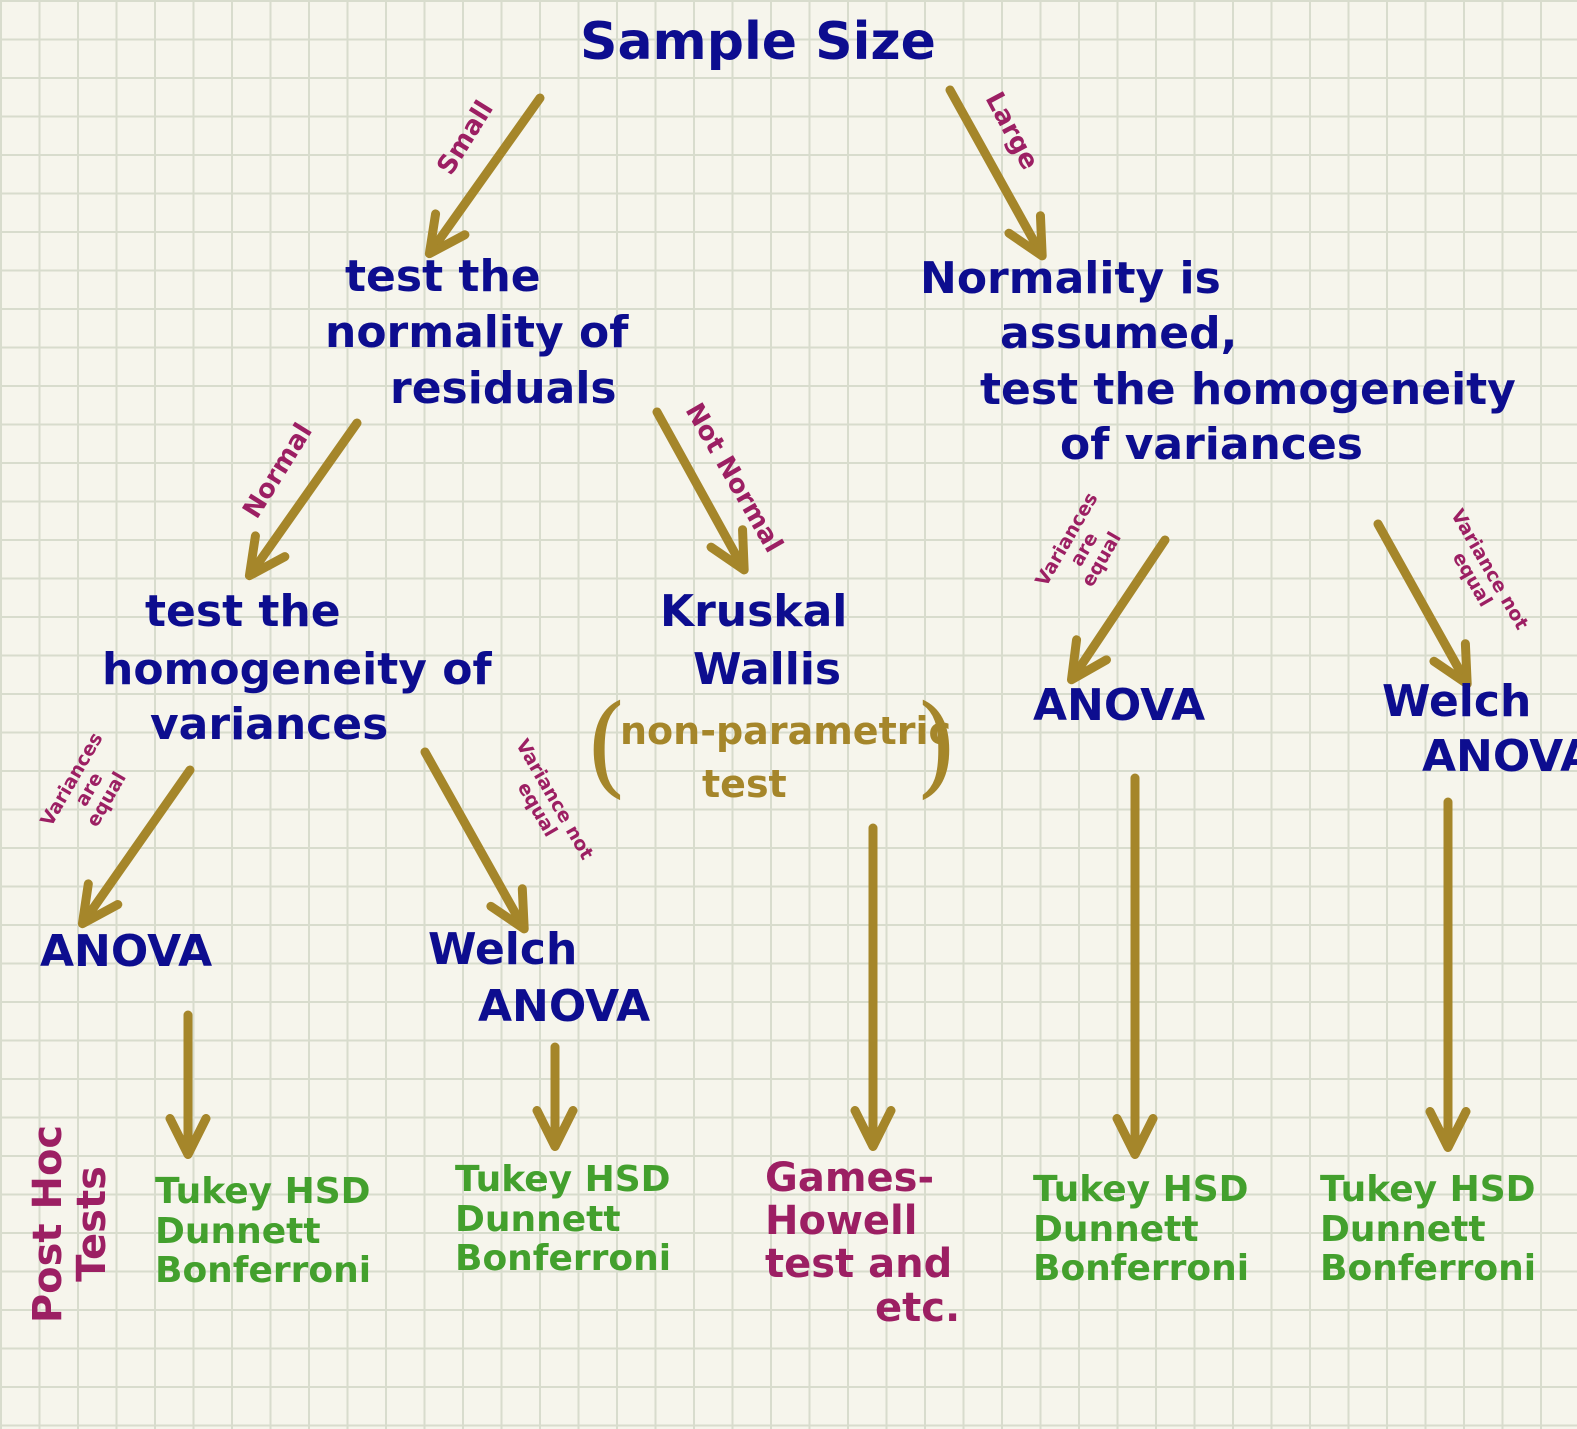 The width and height of the screenshot is (1577, 1429). I want to click on arrow-not-normal, so click(700, 491).